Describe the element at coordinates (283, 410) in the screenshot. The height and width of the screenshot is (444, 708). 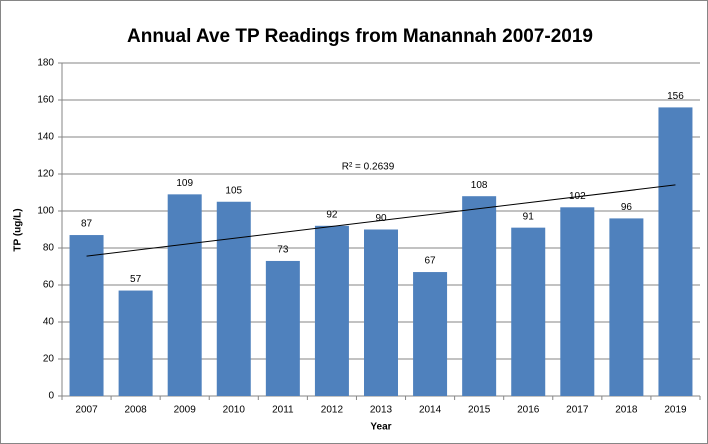
I see `x-tick-label: 2011` at that location.